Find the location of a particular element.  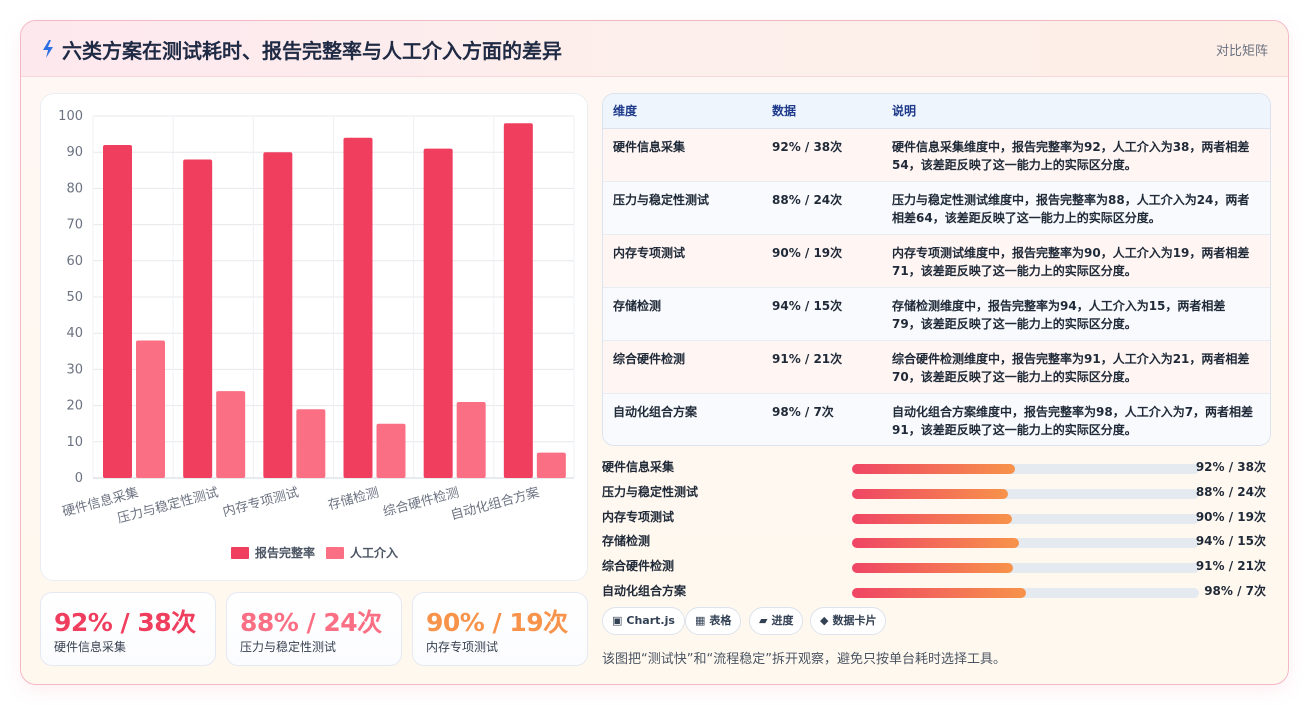

kpi-card: 88% / 24次压力与稳定性测试 is located at coordinates (314, 629).